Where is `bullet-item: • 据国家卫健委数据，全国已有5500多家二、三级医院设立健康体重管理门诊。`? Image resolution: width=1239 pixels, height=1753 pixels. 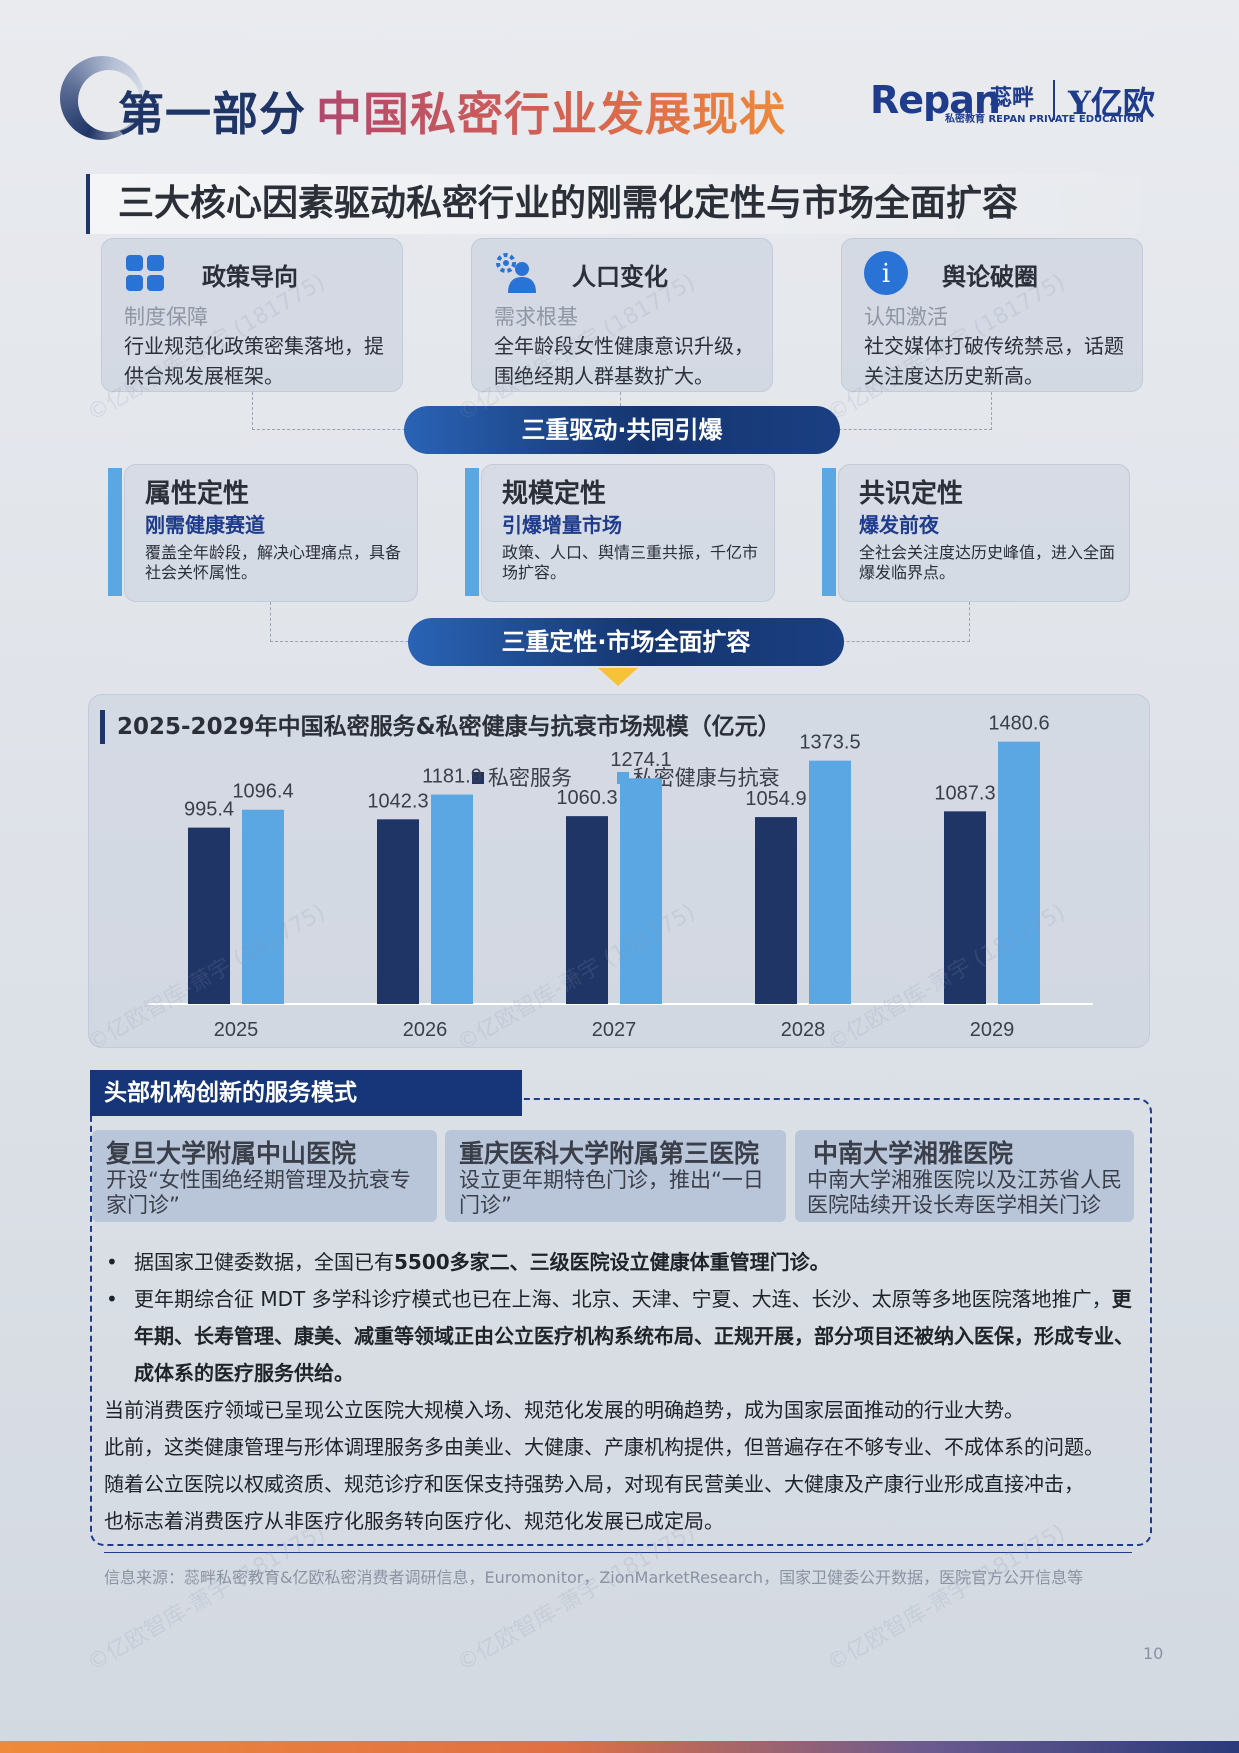 bullet-item: • 据国家卫健委数据，全国已有5500多家二、三级医院设立健康体重管理门诊。 is located at coordinates (626, 1262).